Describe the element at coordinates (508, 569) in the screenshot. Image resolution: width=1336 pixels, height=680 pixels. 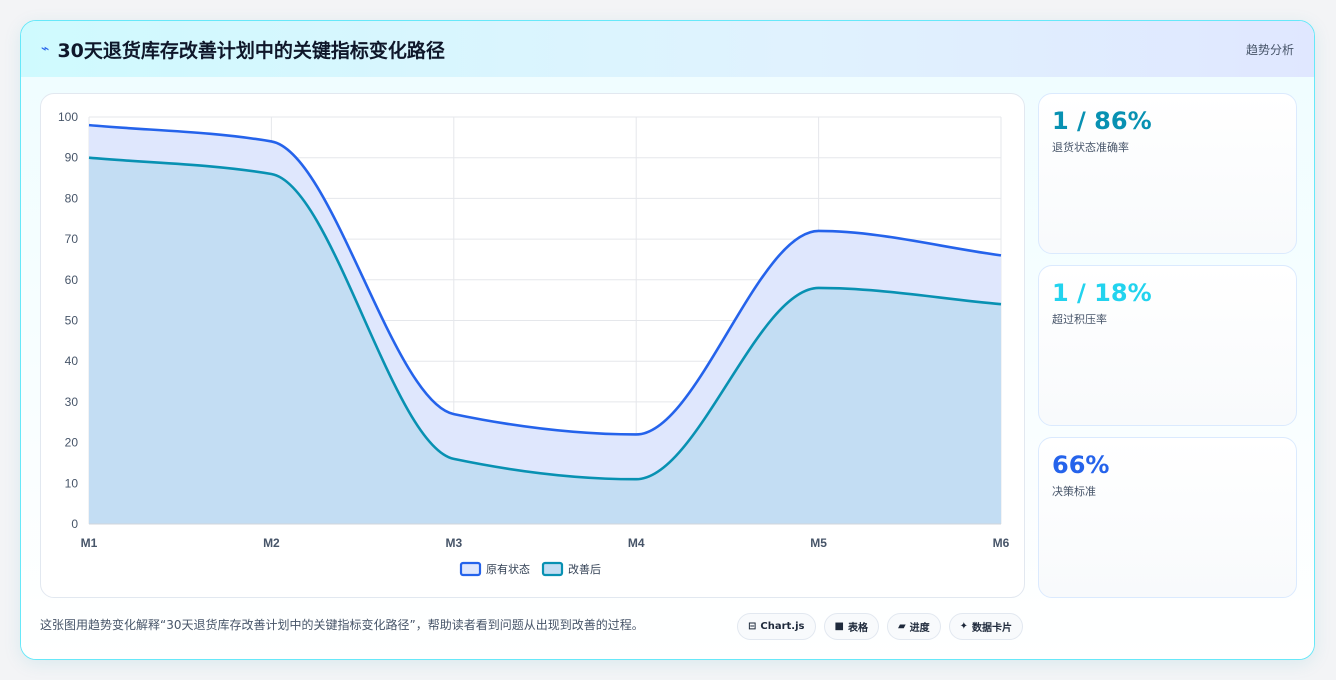
I see `legend-label-1: 原有状态` at that location.